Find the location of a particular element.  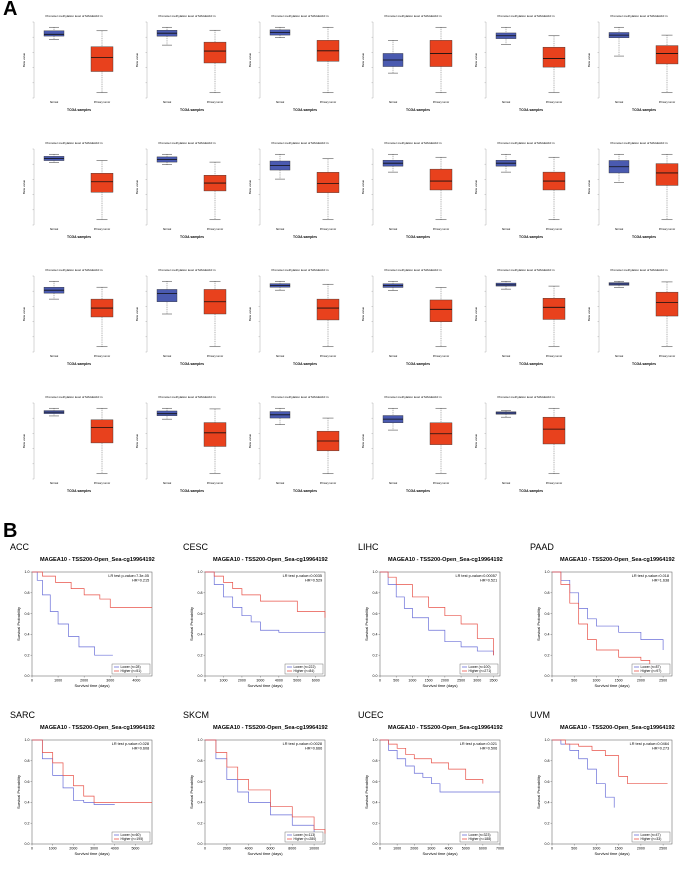

legend-higher-label: Higher (n=280) is located at coordinates (305, 839).